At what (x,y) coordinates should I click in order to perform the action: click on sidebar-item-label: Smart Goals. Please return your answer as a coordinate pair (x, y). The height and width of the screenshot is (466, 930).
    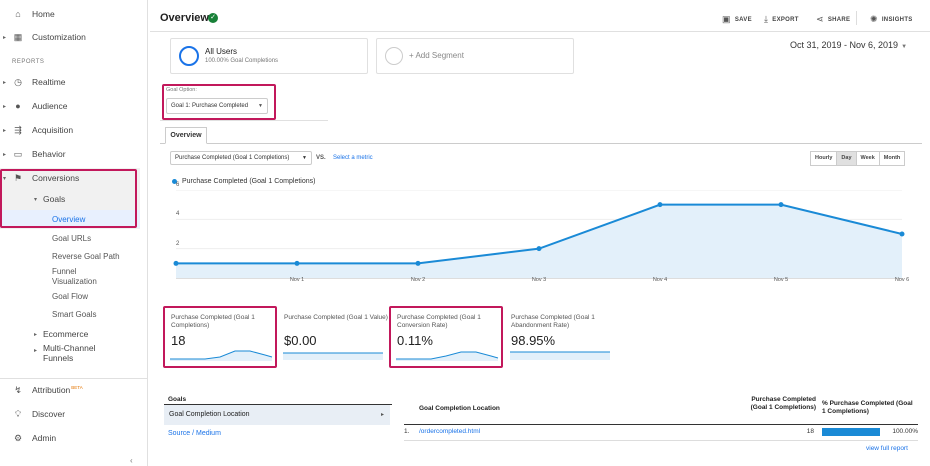
    Looking at the image, I should click on (74, 314).